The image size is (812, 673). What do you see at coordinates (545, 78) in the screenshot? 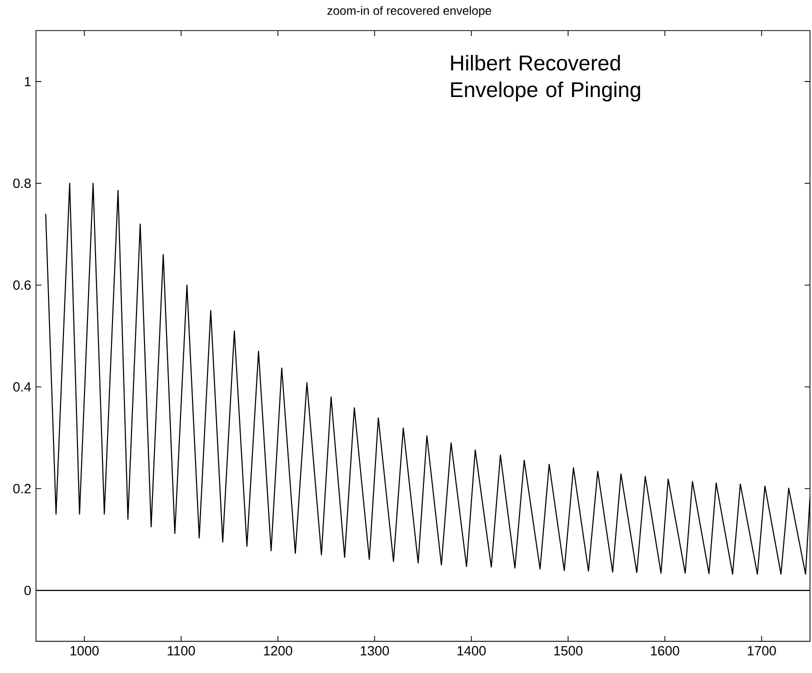
I see `annotation: Hilbert Recovered Envelope of Pinging` at bounding box center [545, 78].